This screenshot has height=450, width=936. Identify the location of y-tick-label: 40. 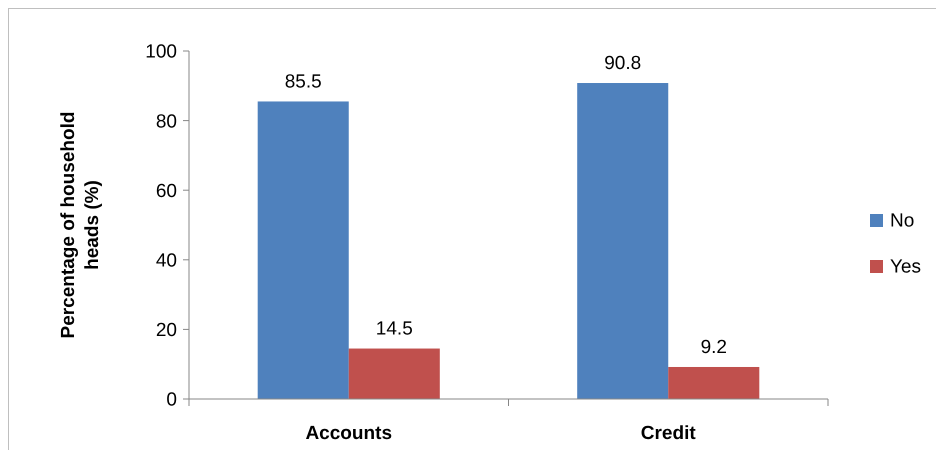
(166, 261).